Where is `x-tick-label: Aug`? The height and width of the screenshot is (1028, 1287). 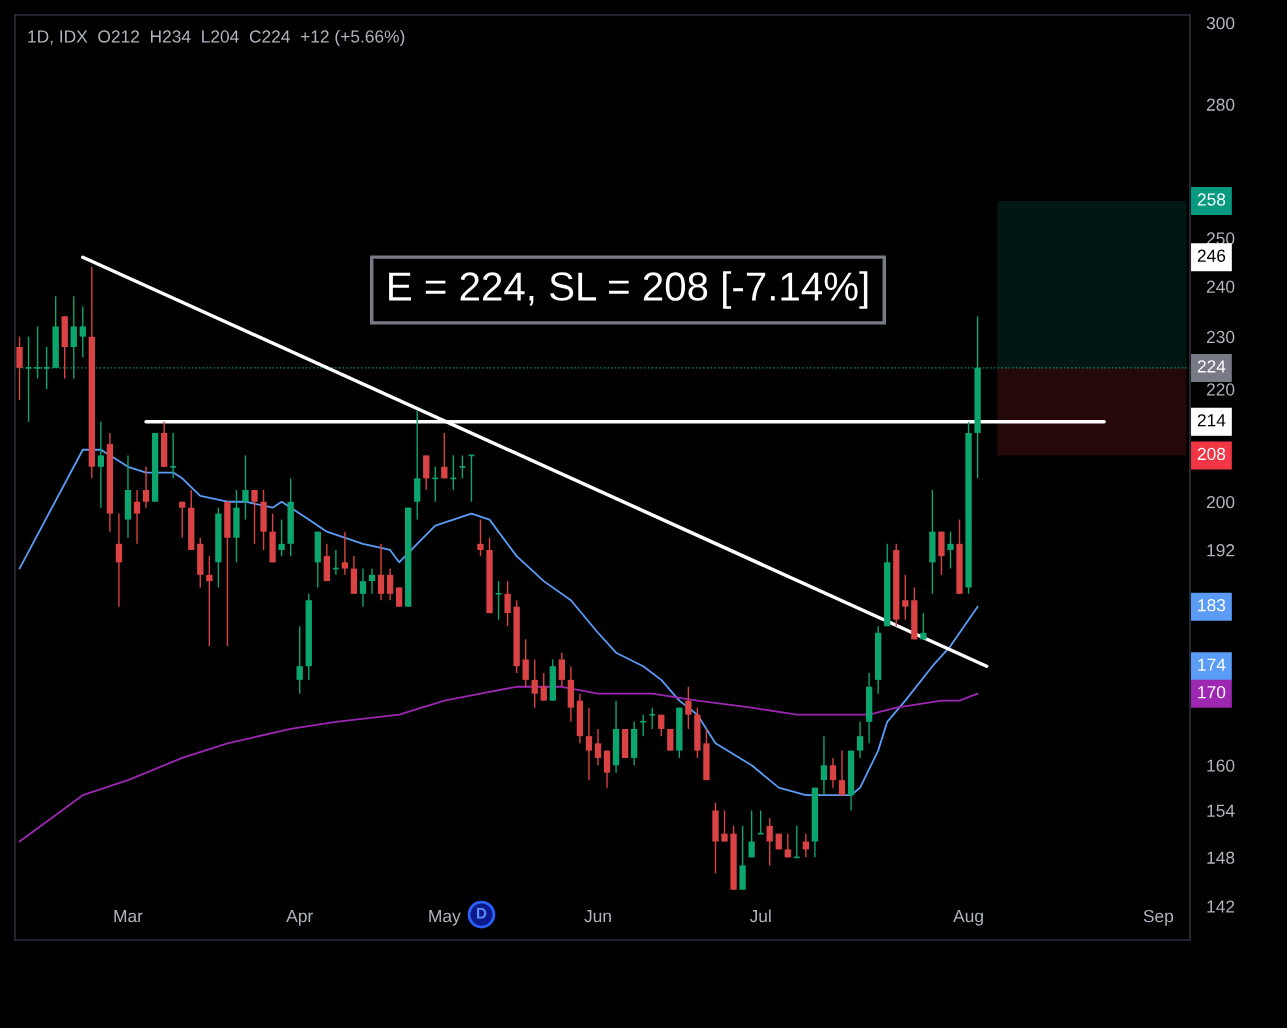
x-tick-label: Aug is located at coordinates (968, 918).